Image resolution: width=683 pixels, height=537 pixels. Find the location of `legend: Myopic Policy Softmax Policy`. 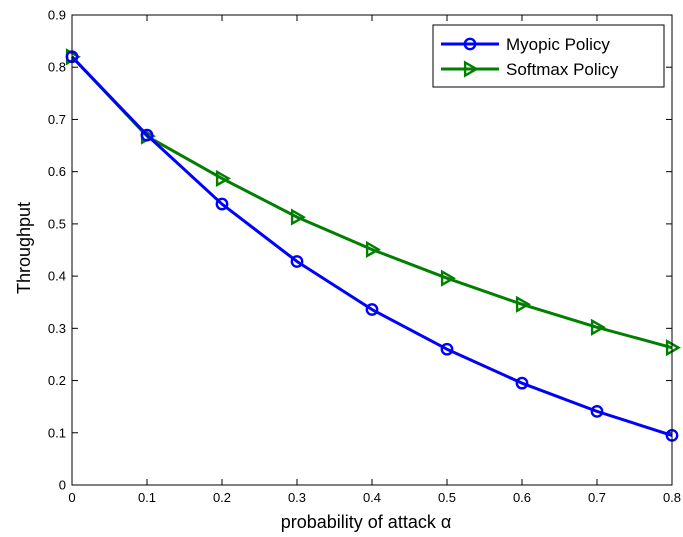

legend: Myopic Policy Softmax Policy is located at coordinates (548, 56).